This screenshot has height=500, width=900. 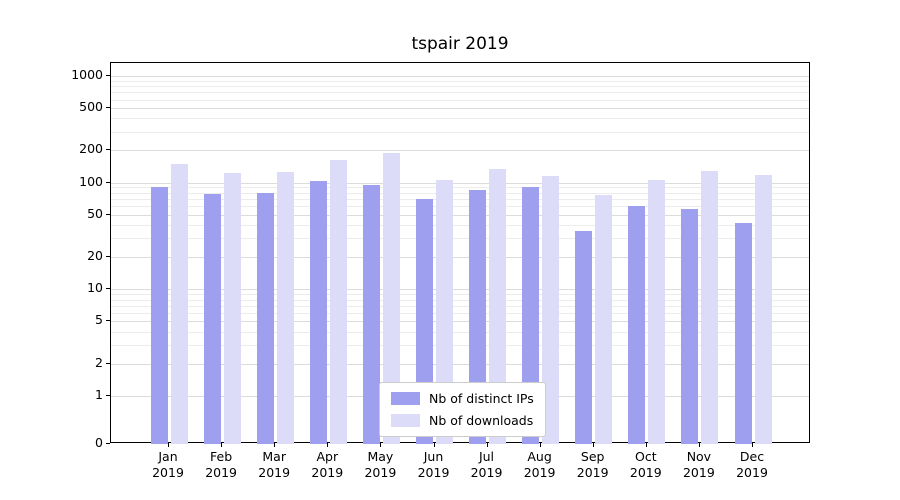 I want to click on y-tick-label: 200, so click(x=91, y=149).